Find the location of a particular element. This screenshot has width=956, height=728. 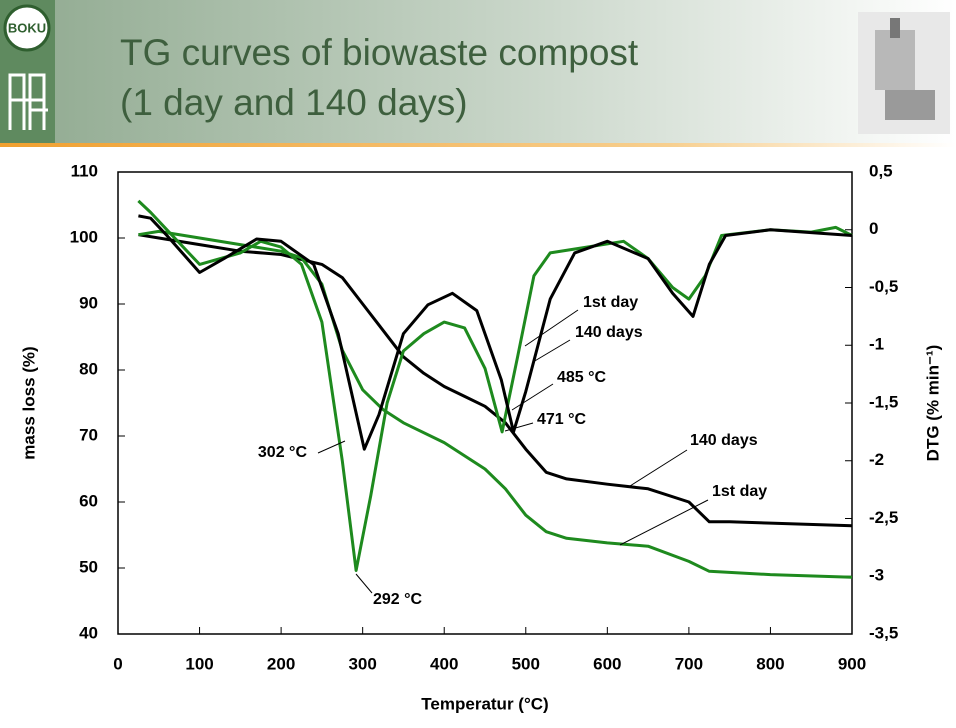

x-tick-label: 700 is located at coordinates (689, 663).